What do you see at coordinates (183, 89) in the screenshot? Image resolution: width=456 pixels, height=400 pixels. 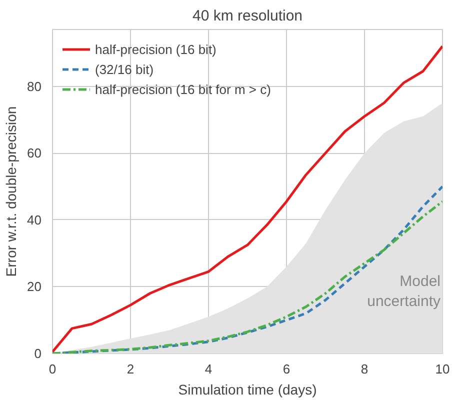 I see `legend-label: half-precision (16 bit for m > c)` at bounding box center [183, 89].